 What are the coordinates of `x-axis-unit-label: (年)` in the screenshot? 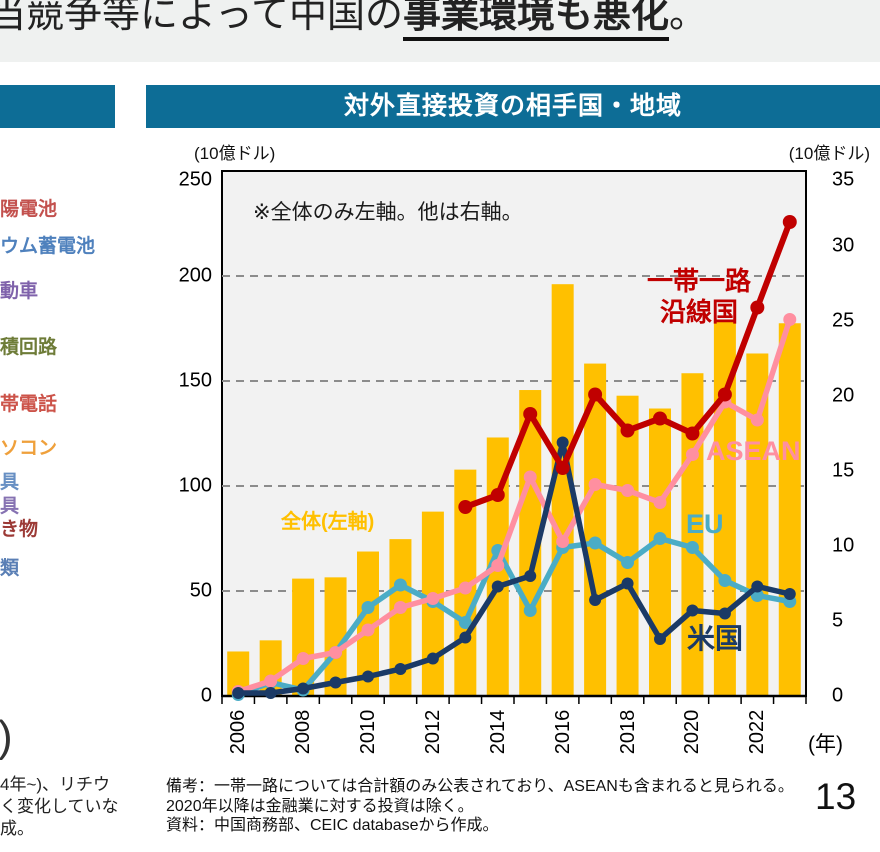 It's located at (825, 744).